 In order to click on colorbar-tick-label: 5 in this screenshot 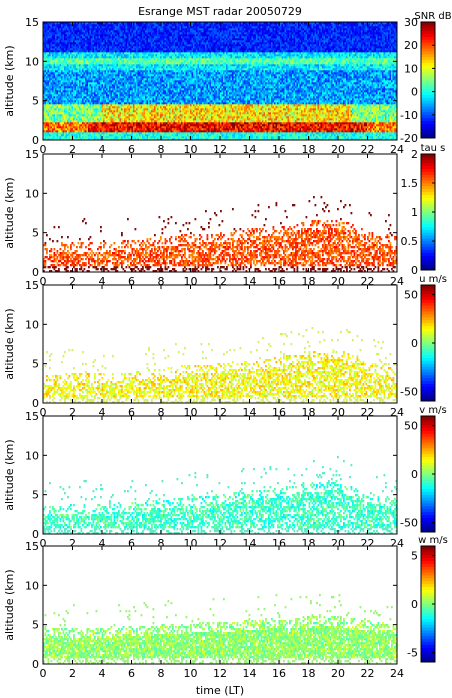, I will do `click(414, 556)`.